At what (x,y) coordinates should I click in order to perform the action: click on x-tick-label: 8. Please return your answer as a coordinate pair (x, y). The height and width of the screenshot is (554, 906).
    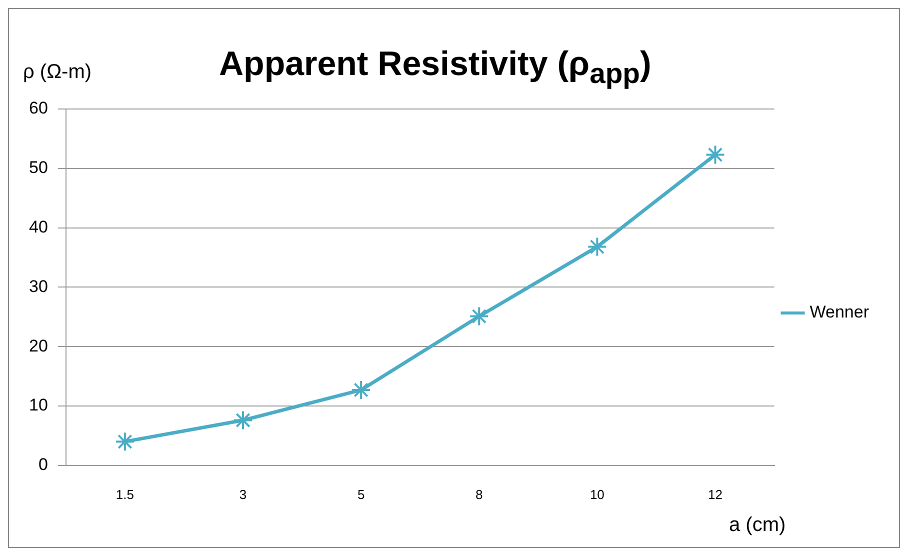
    Looking at the image, I should click on (479, 494).